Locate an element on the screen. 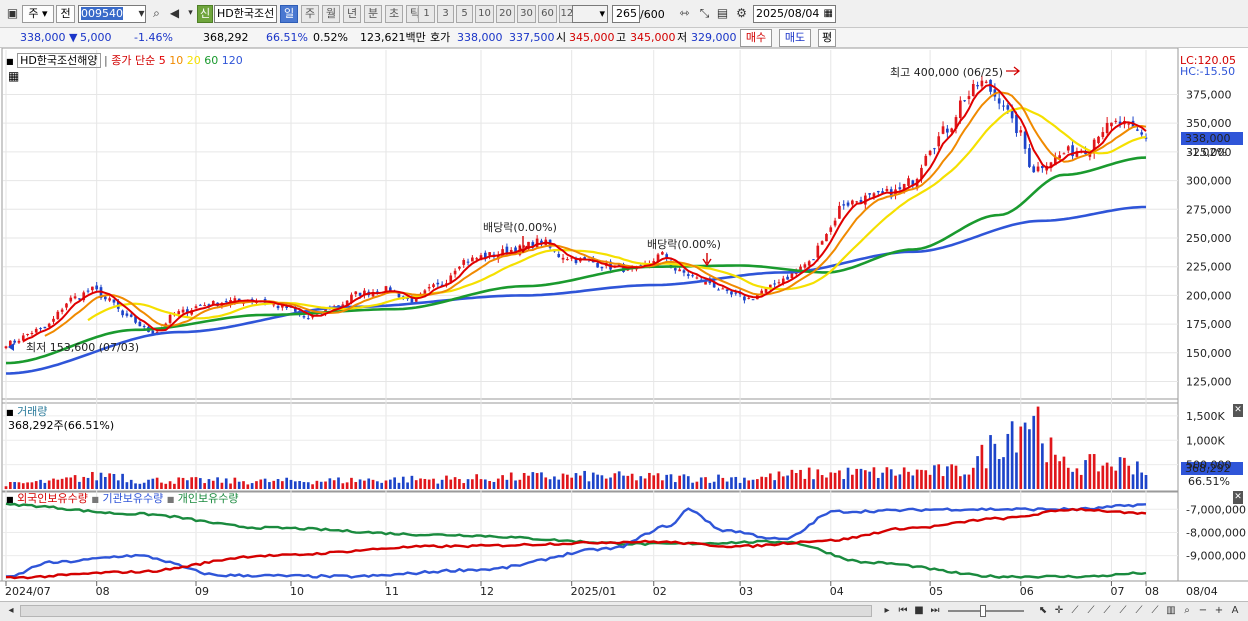 This screenshot has width=1248, height=621. calendar-icon: ▦ is located at coordinates (828, 13).